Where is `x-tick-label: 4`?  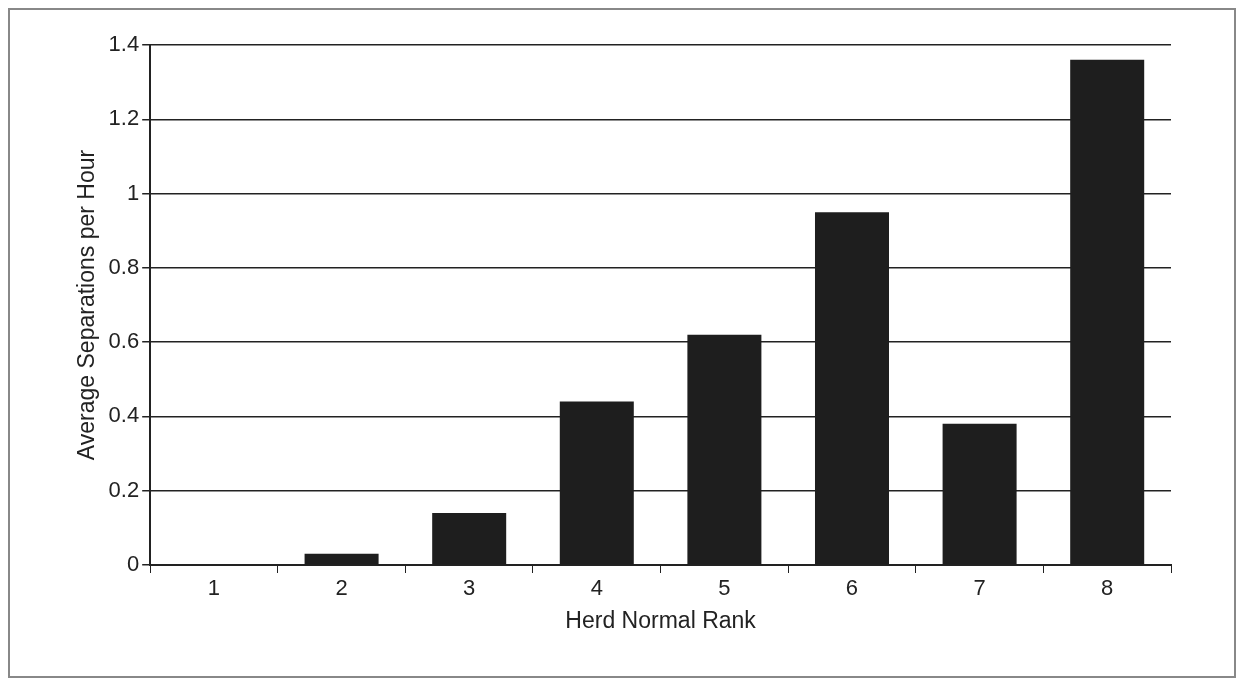 x-tick-label: 4 is located at coordinates (596, 588).